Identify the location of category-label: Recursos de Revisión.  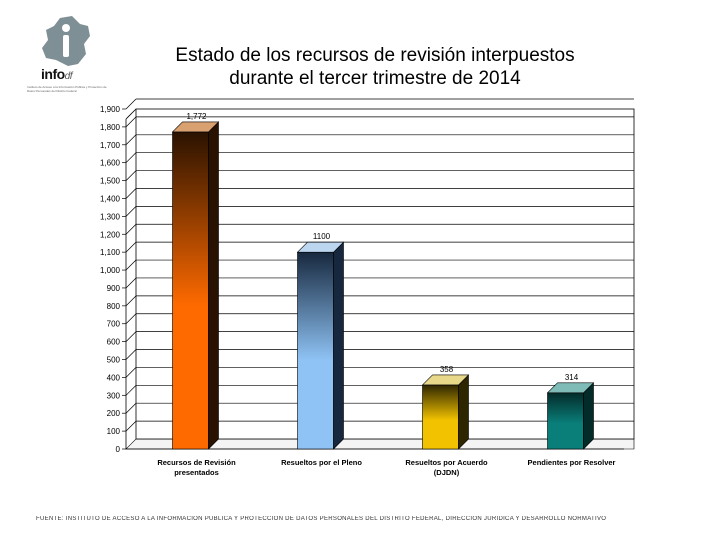
(196, 462).